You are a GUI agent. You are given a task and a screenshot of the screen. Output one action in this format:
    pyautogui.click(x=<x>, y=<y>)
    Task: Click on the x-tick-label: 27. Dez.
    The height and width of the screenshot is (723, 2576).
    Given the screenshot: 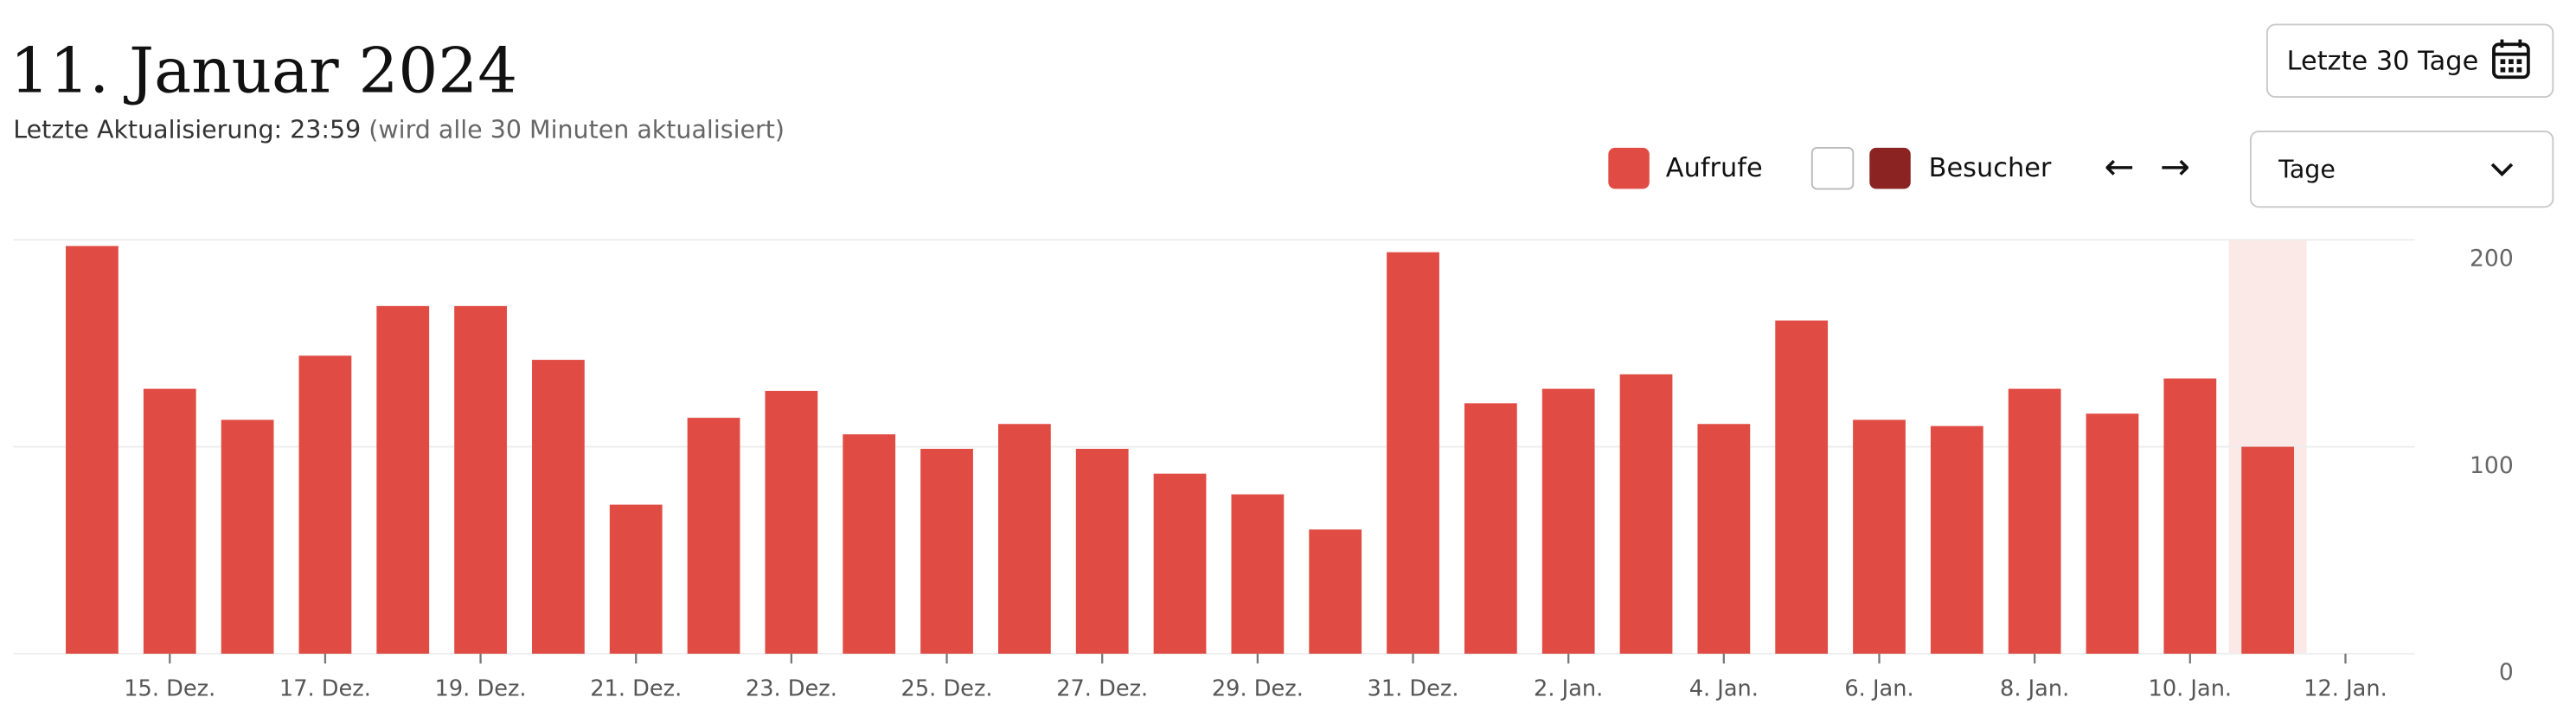 What is the action you would take?
    pyautogui.click(x=1102, y=689)
    